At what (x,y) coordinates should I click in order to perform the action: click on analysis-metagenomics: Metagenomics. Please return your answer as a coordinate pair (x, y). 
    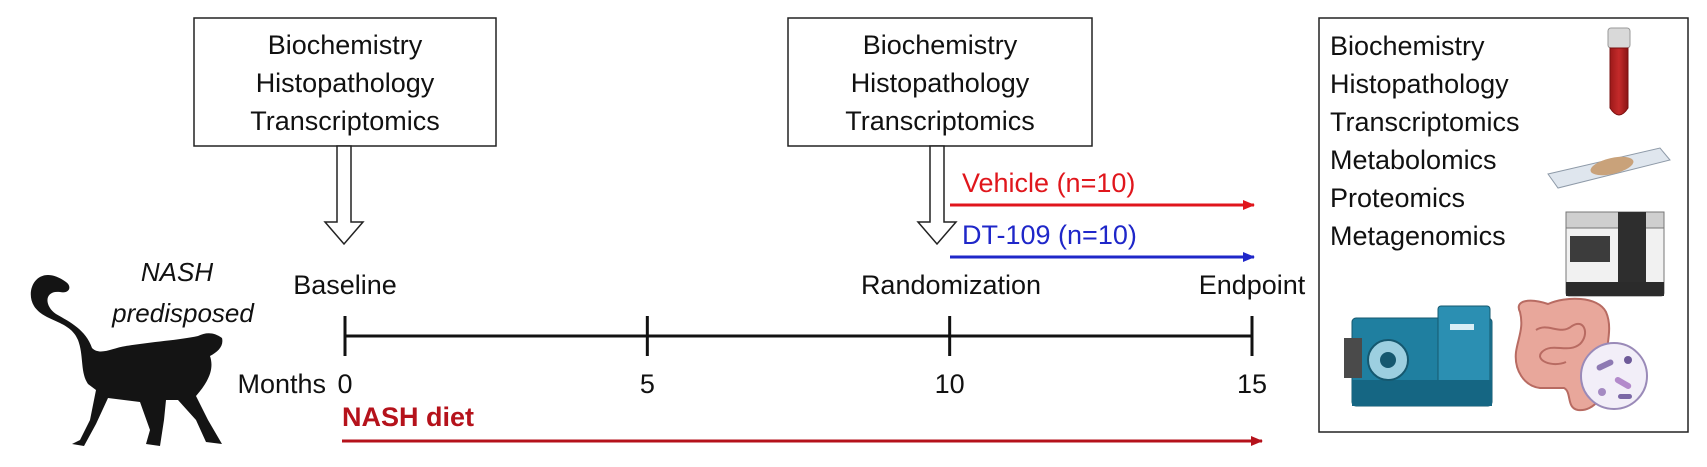
    Looking at the image, I should click on (1418, 236).